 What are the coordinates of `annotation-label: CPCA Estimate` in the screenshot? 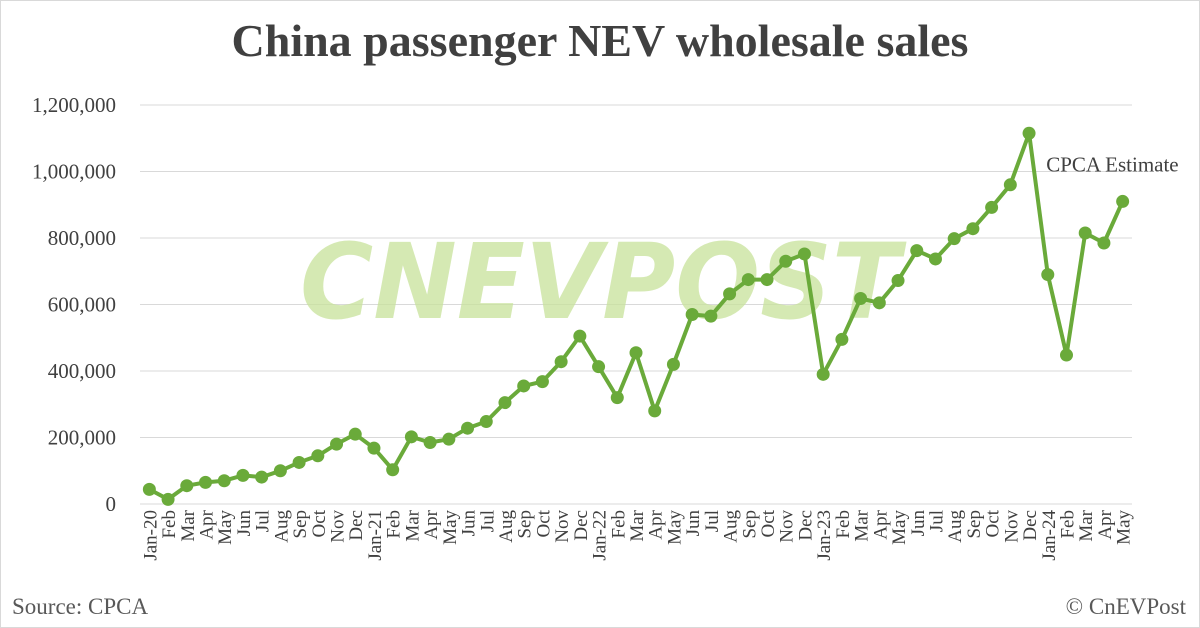 It's located at (1112, 164).